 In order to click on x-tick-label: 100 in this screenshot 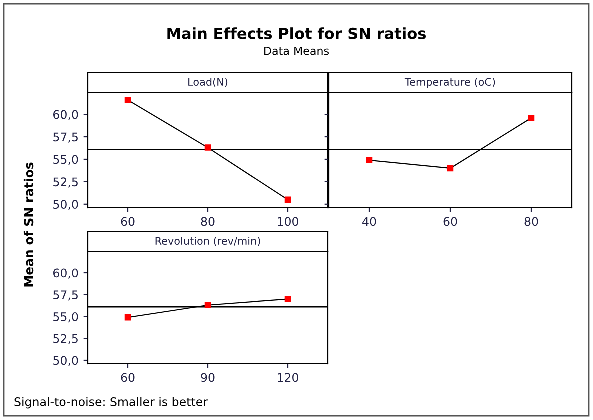, I will do `click(288, 221)`.